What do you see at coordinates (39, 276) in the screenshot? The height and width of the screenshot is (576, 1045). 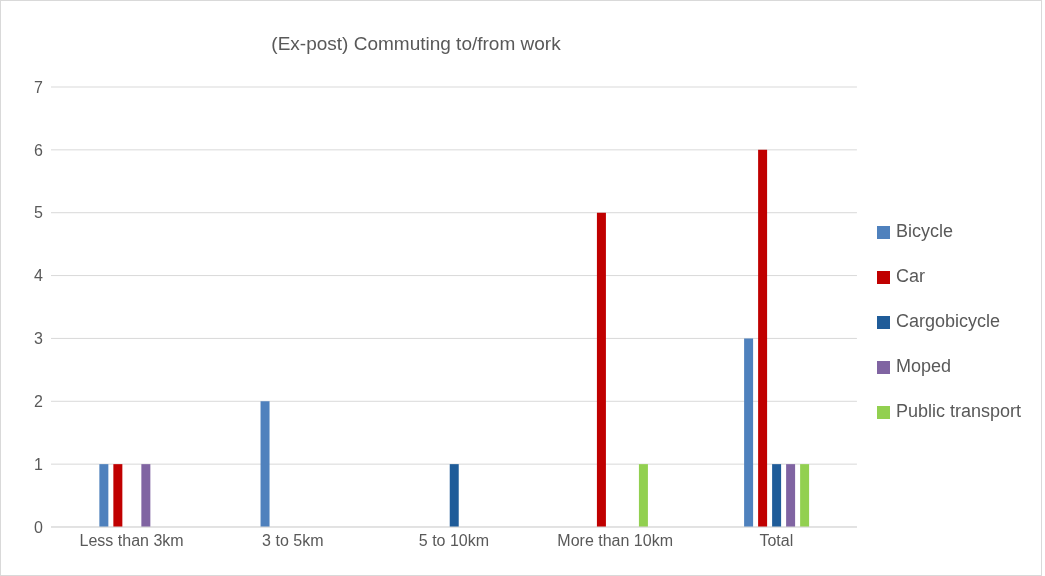 I see `y-tick-label: 4` at bounding box center [39, 276].